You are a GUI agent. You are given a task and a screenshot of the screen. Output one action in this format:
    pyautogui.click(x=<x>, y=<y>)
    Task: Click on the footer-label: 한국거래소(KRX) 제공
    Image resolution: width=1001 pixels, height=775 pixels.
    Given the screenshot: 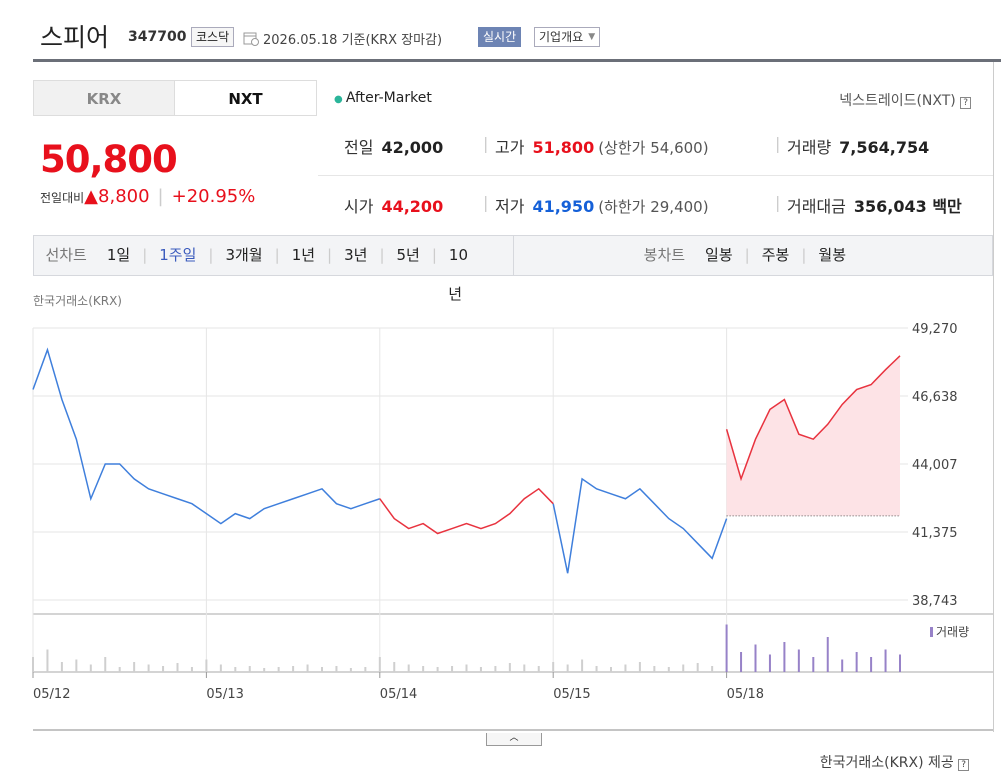 What is the action you would take?
    pyautogui.click(x=886, y=763)
    